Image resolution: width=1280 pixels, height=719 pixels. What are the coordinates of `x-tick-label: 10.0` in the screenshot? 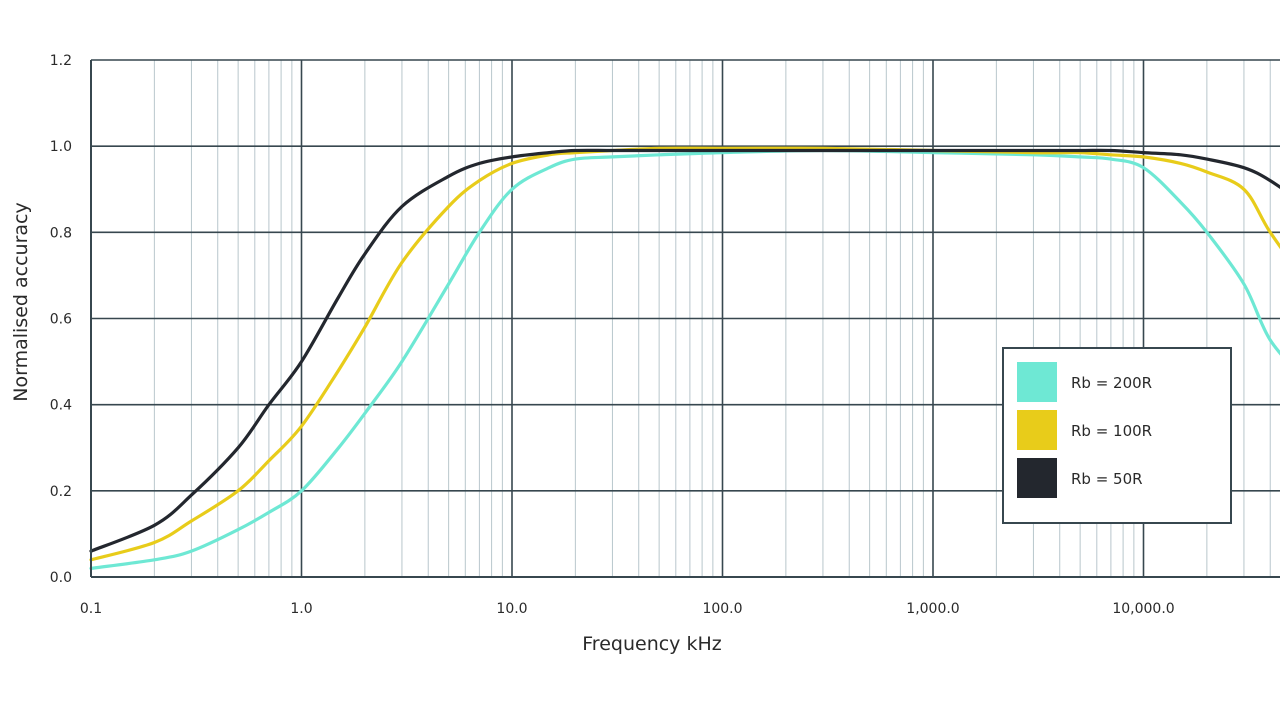 It's located at (511, 609).